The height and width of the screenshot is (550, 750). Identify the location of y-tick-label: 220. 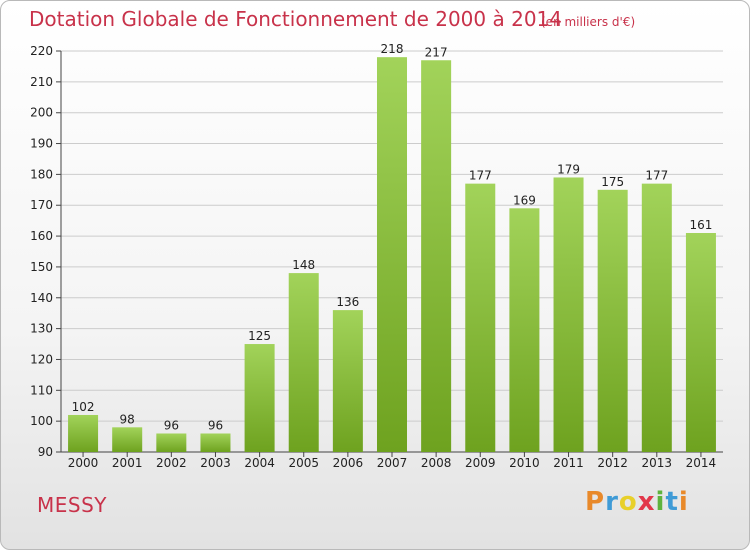
(41, 51).